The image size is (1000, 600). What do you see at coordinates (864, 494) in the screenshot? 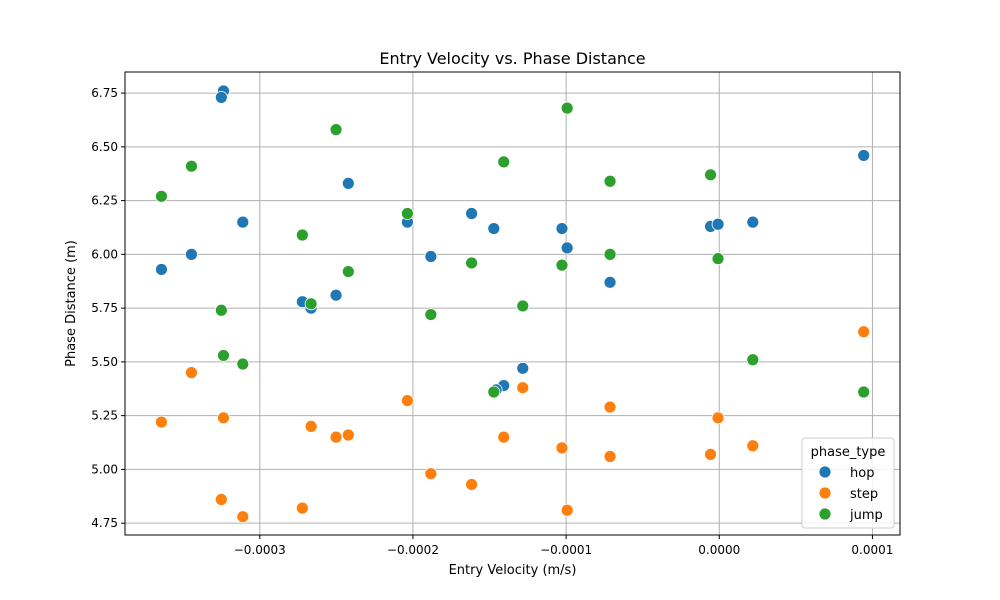
I see `legend-label-step: step` at bounding box center [864, 494].